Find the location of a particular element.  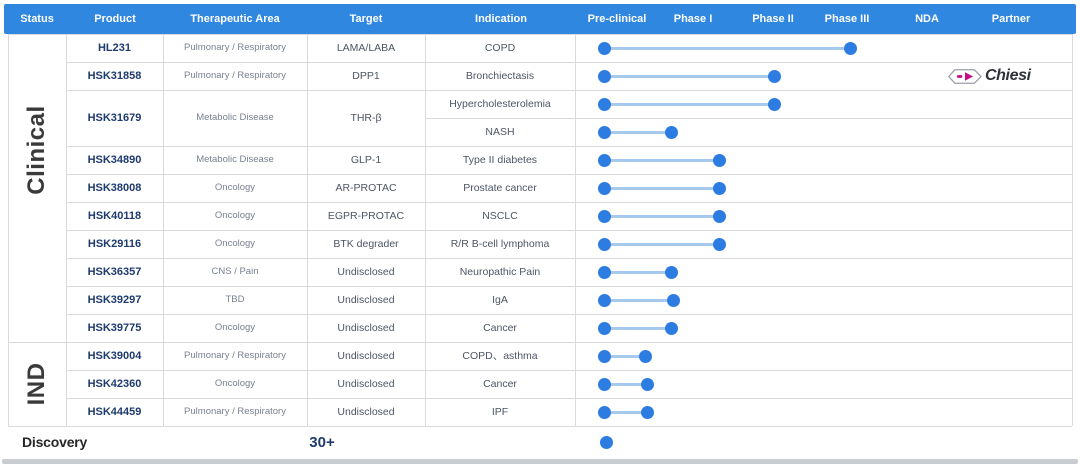

indication-cell: IPF is located at coordinates (500, 411).